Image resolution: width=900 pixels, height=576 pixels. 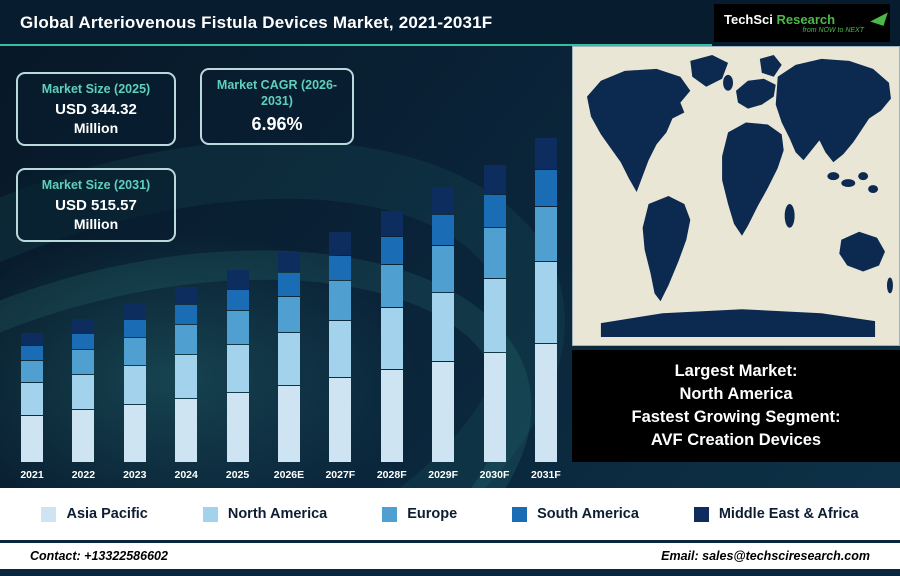 I want to click on x-axis-label: 2029F, so click(x=443, y=475).